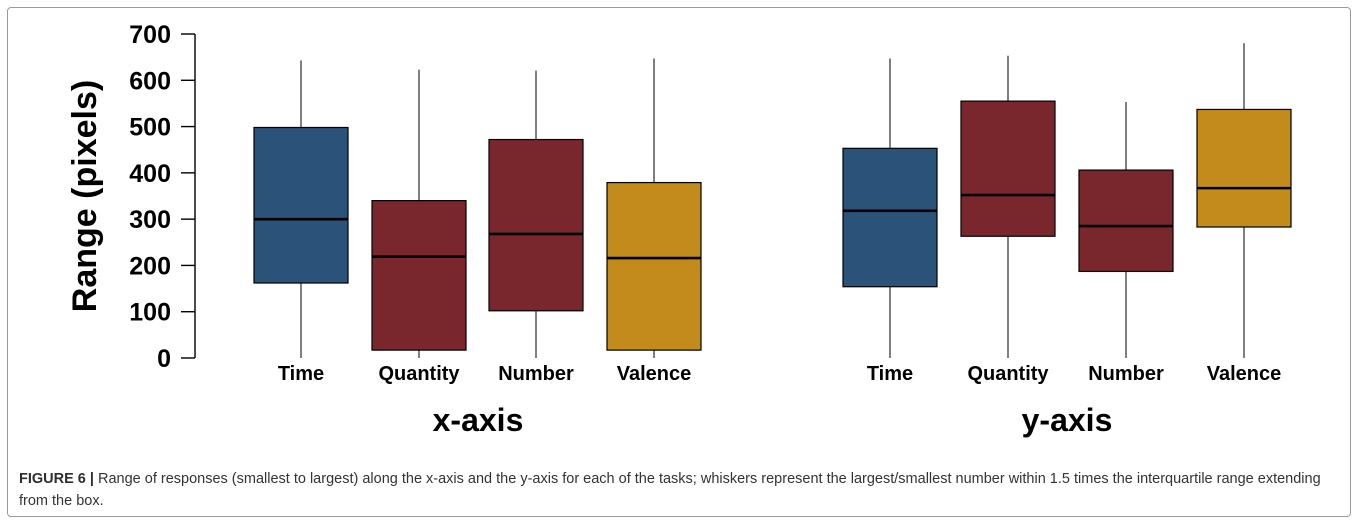 This screenshot has height=527, width=1358. Describe the element at coordinates (150, 266) in the screenshot. I see `y-tick-label: 200` at that location.